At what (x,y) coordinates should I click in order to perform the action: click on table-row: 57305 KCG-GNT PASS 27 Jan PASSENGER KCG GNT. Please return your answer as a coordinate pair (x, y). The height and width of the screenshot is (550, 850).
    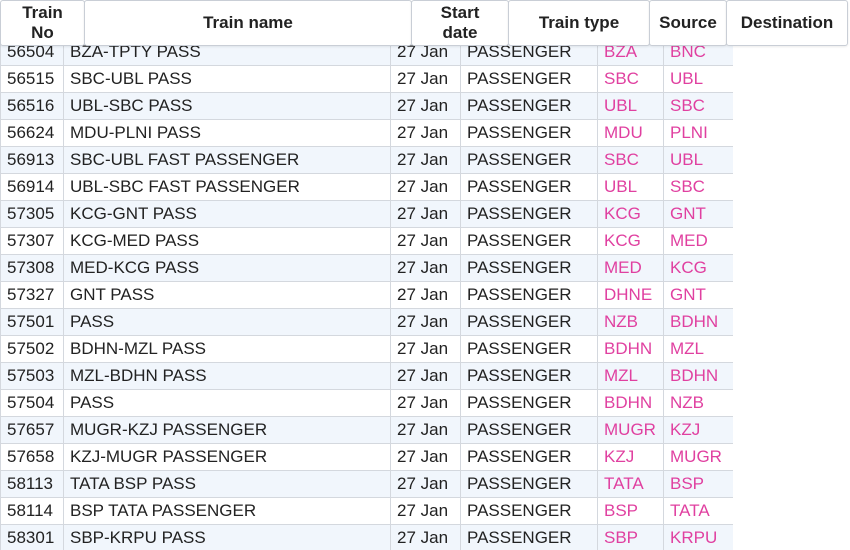
    Looking at the image, I should click on (366, 214).